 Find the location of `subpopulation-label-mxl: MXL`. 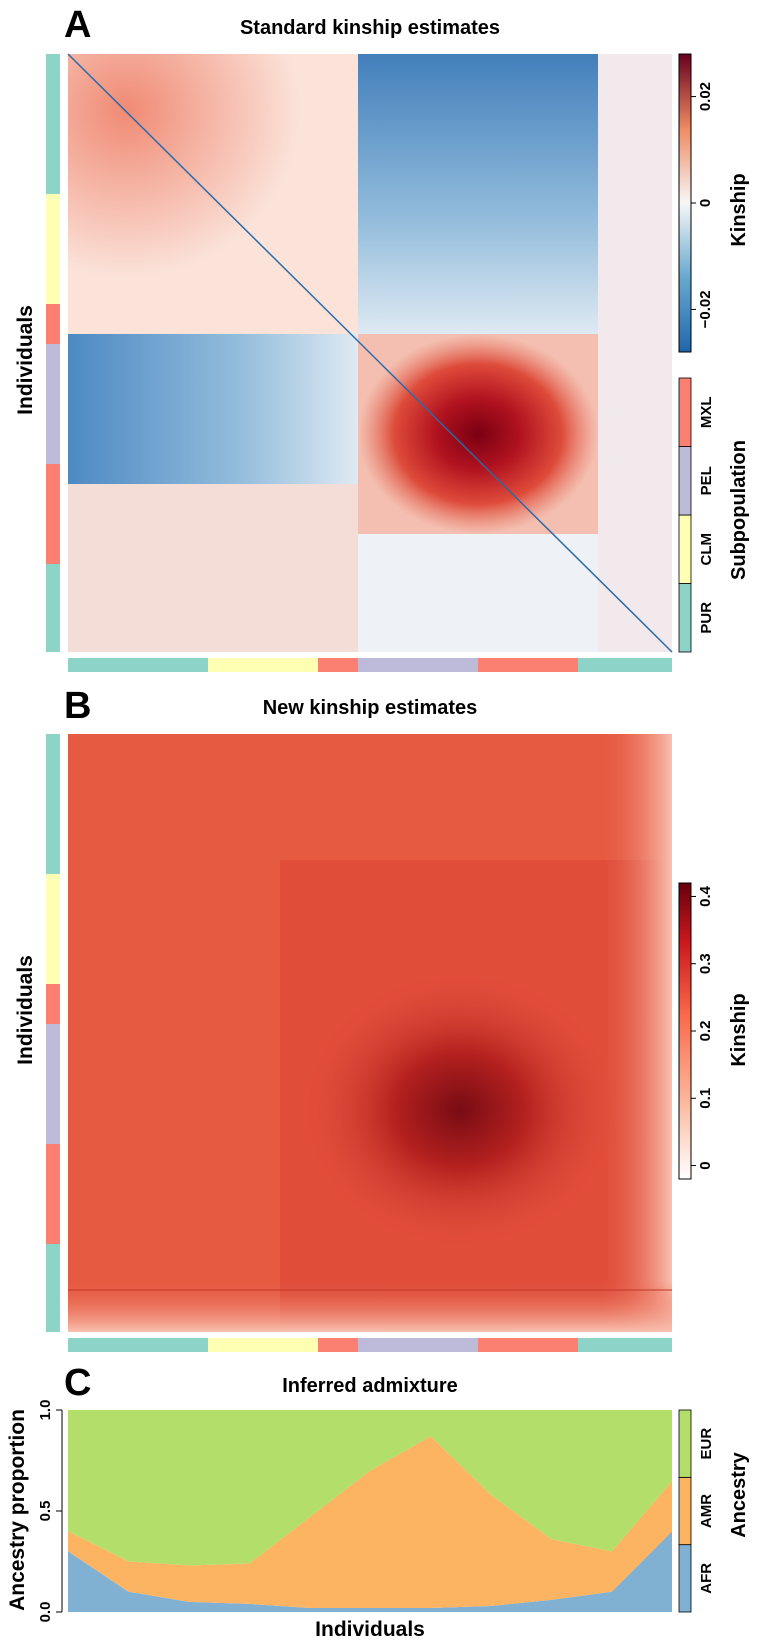

subpopulation-label-mxl: MXL is located at coordinates (706, 412).